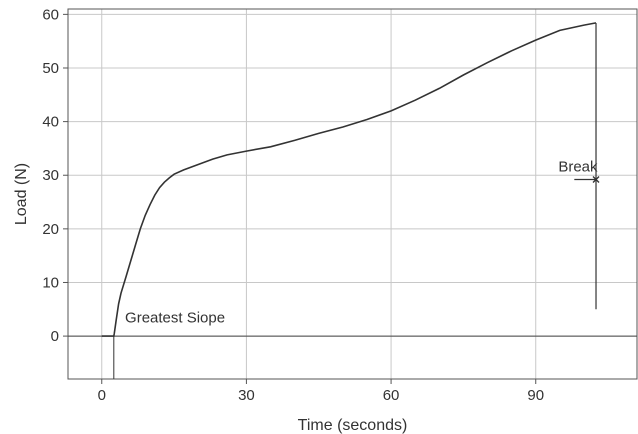  What do you see at coordinates (246, 395) in the screenshot?
I see `x-tick-label: 30` at bounding box center [246, 395].